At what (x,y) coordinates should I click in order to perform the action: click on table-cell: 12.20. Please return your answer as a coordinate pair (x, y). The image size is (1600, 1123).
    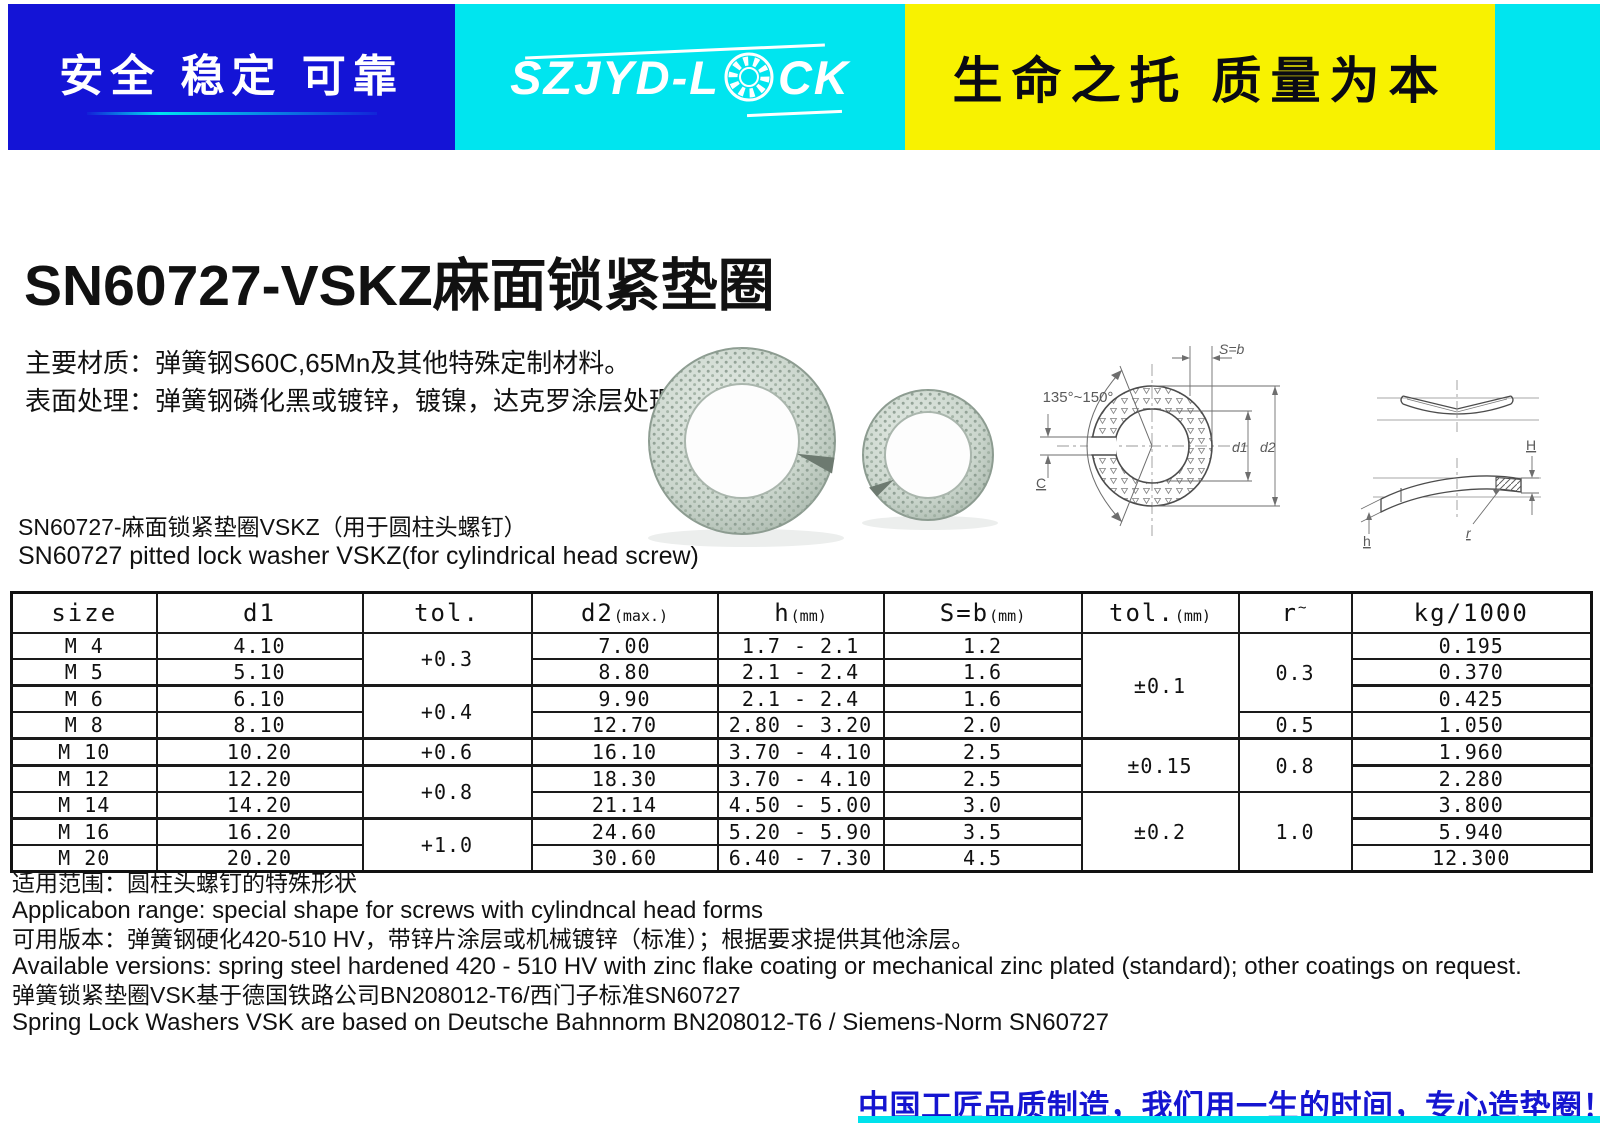
    Looking at the image, I should click on (259, 778).